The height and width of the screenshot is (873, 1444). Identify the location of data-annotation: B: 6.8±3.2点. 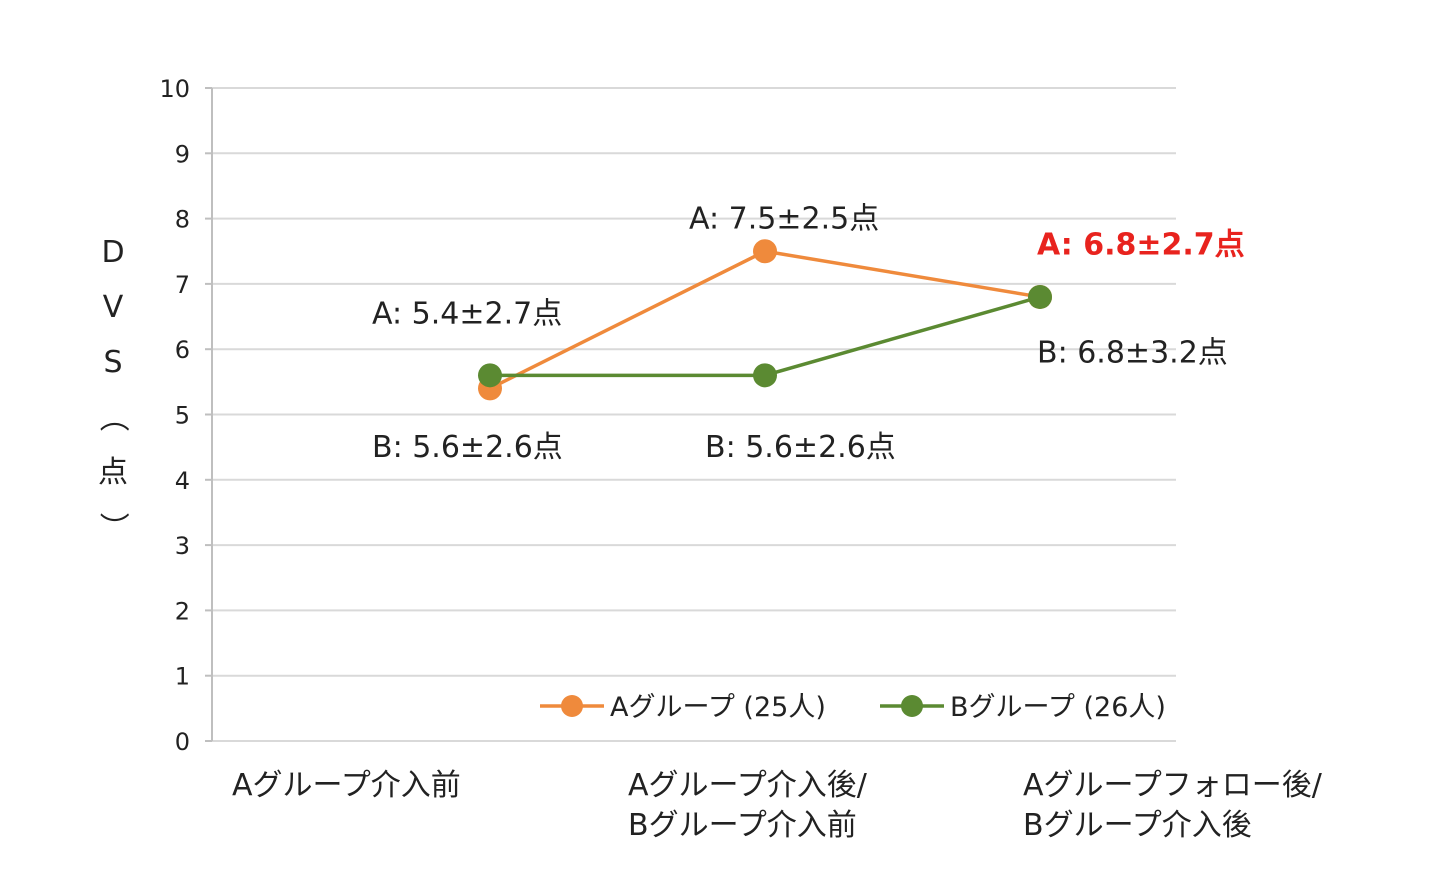
(1132, 352).